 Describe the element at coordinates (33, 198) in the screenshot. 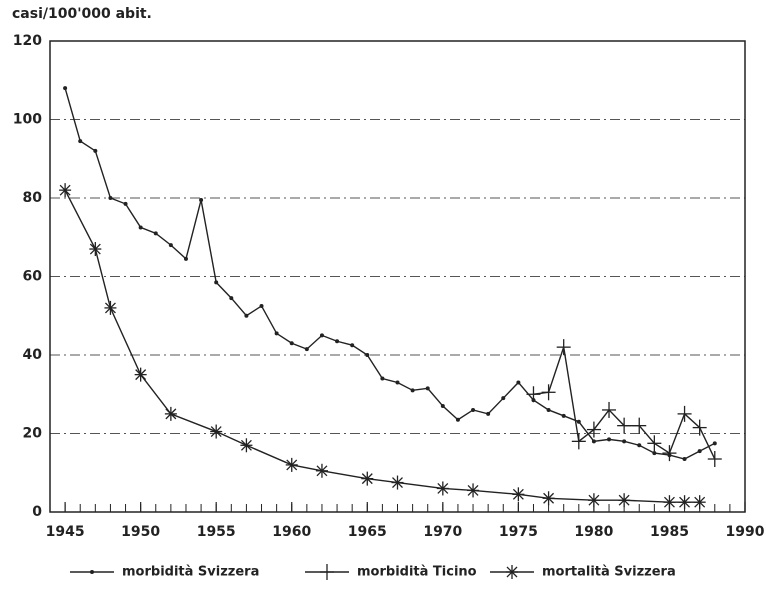

I see `y-tick-label: 80` at that location.